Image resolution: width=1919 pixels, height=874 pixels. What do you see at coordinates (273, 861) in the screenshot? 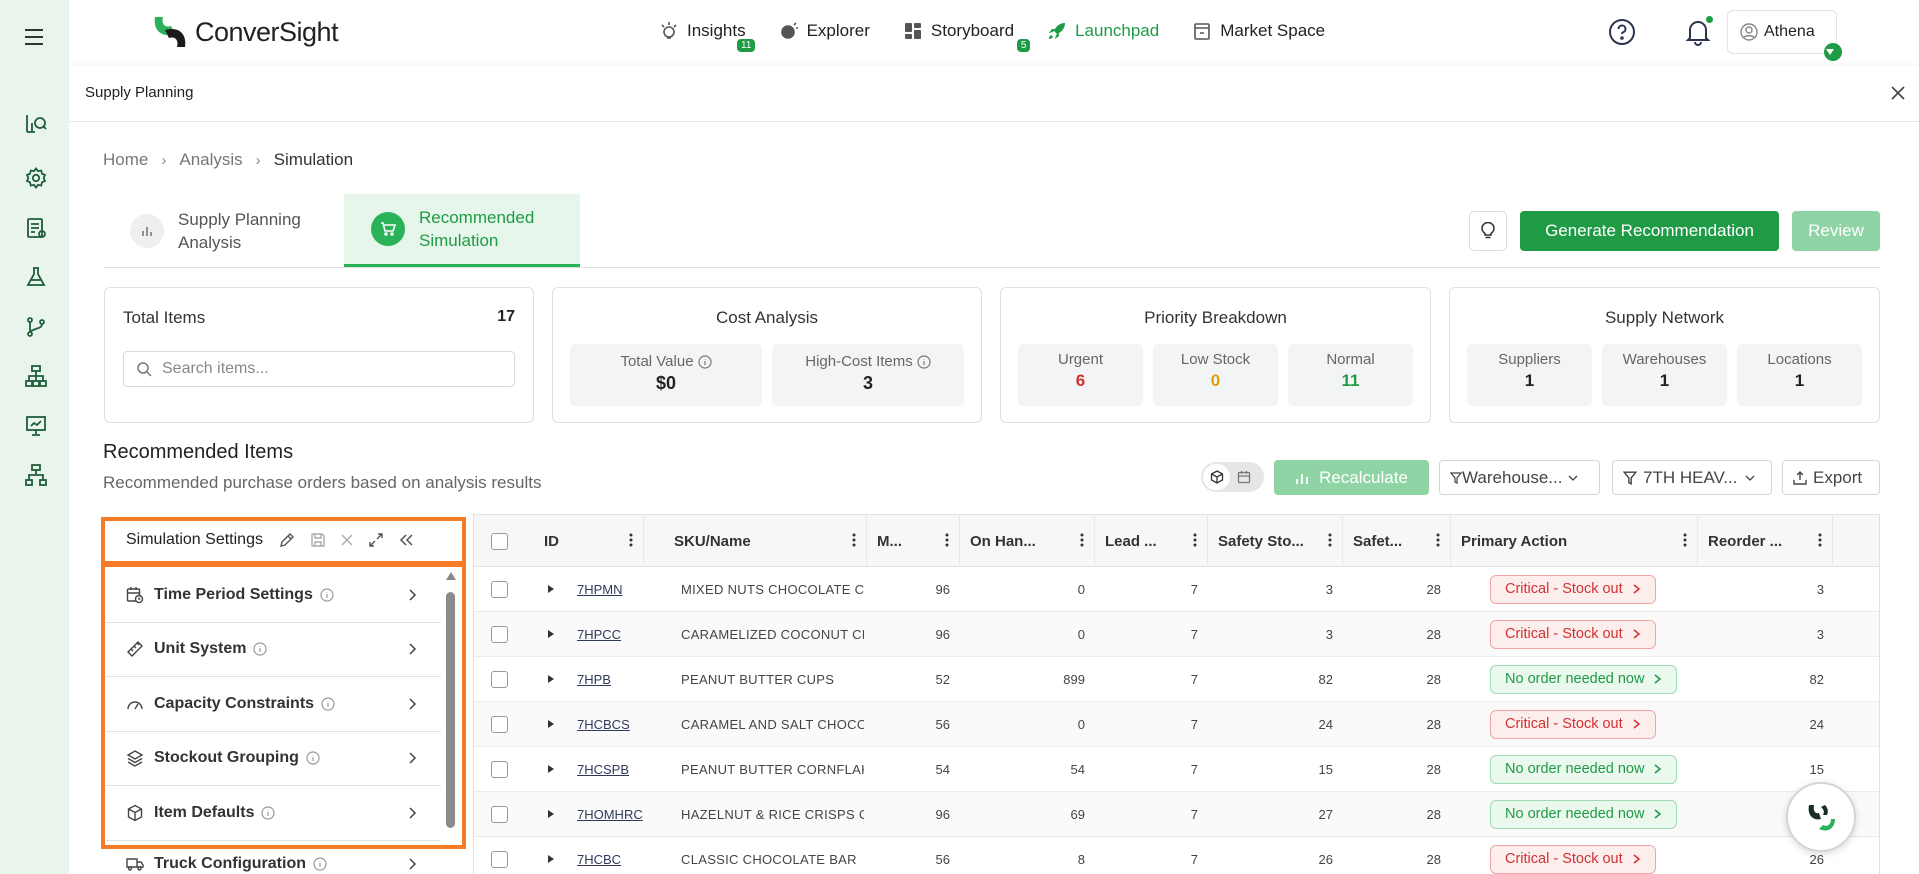
I see `truck-configuration-item: Truck Configuration` at bounding box center [273, 861].